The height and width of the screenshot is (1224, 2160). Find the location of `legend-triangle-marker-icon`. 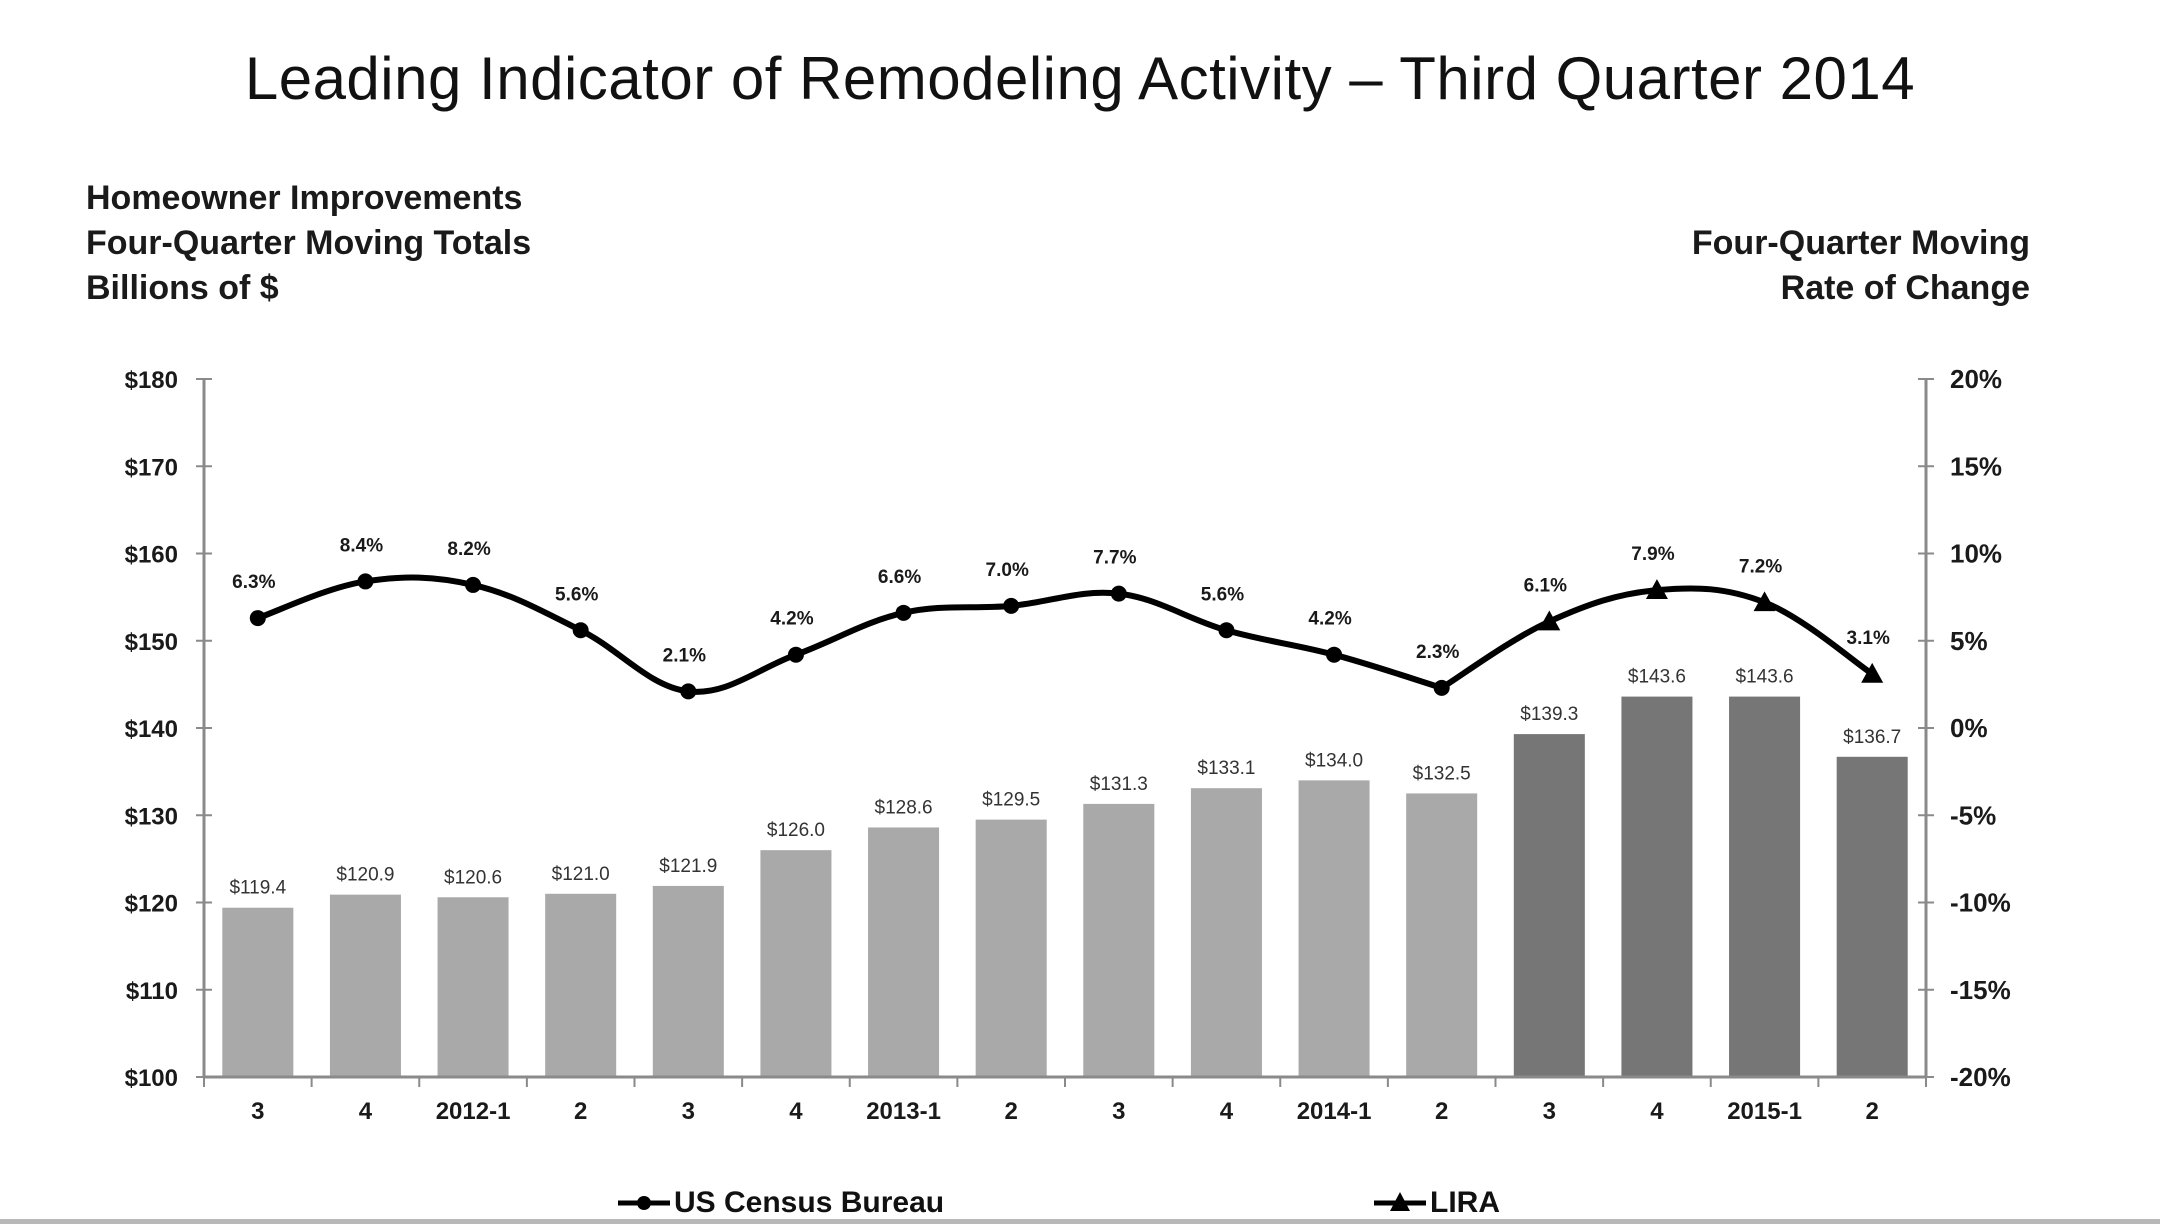

legend-triangle-marker-icon is located at coordinates (1400, 1201).